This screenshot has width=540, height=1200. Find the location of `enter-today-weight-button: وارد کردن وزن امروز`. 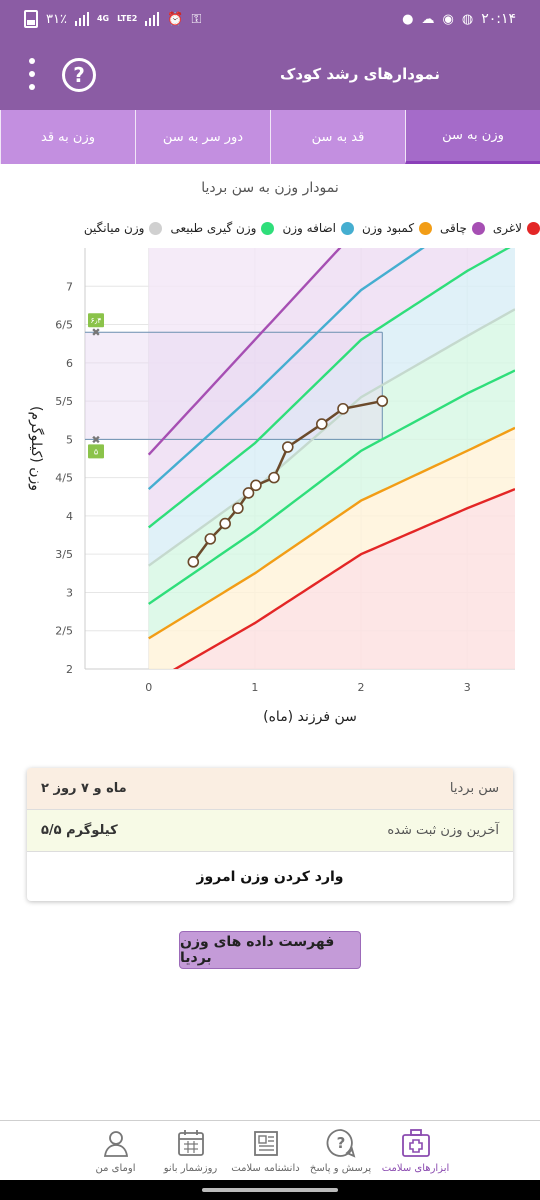

enter-today-weight-button: وارد کردن وزن امروز is located at coordinates (270, 876).